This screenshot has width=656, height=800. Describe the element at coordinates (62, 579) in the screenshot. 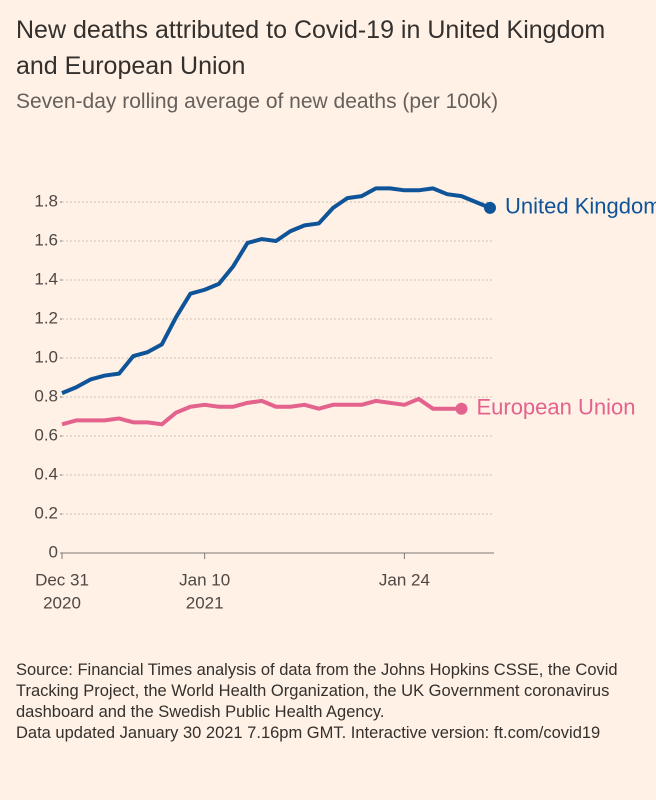

I see `x-tick-label: Dec 31` at that location.